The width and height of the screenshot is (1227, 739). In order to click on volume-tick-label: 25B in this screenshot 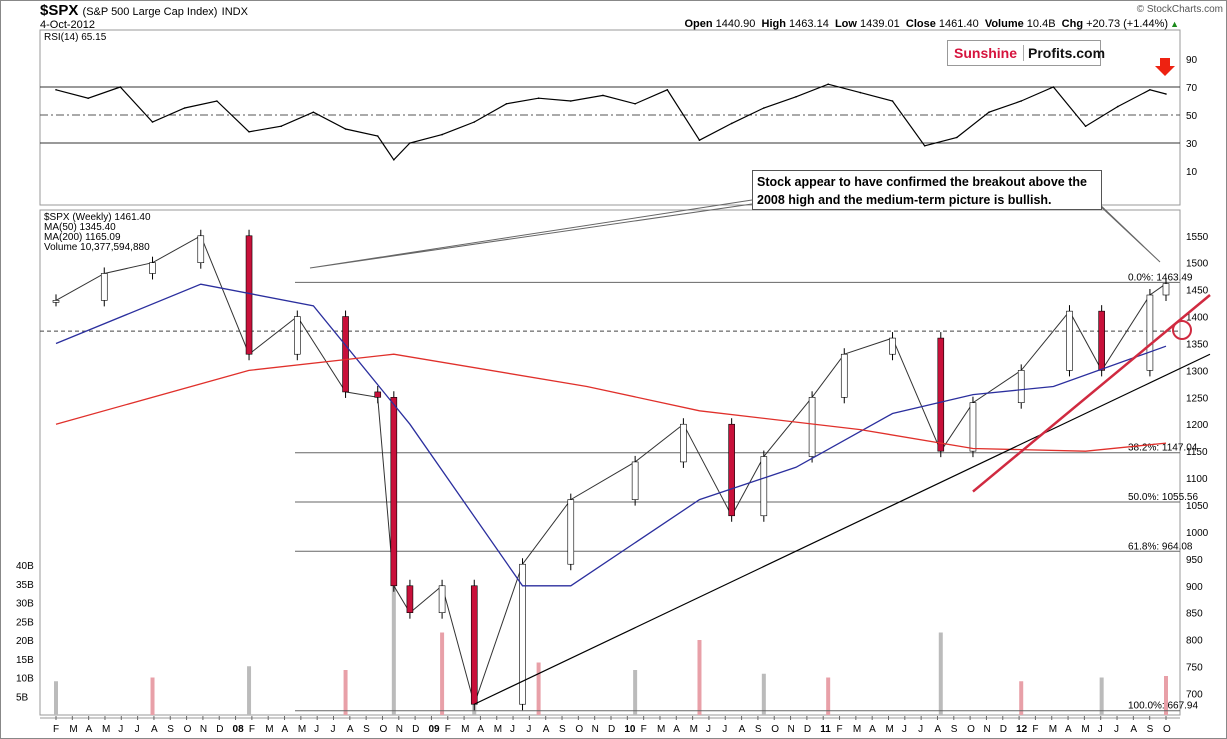, I will do `click(25, 622)`.